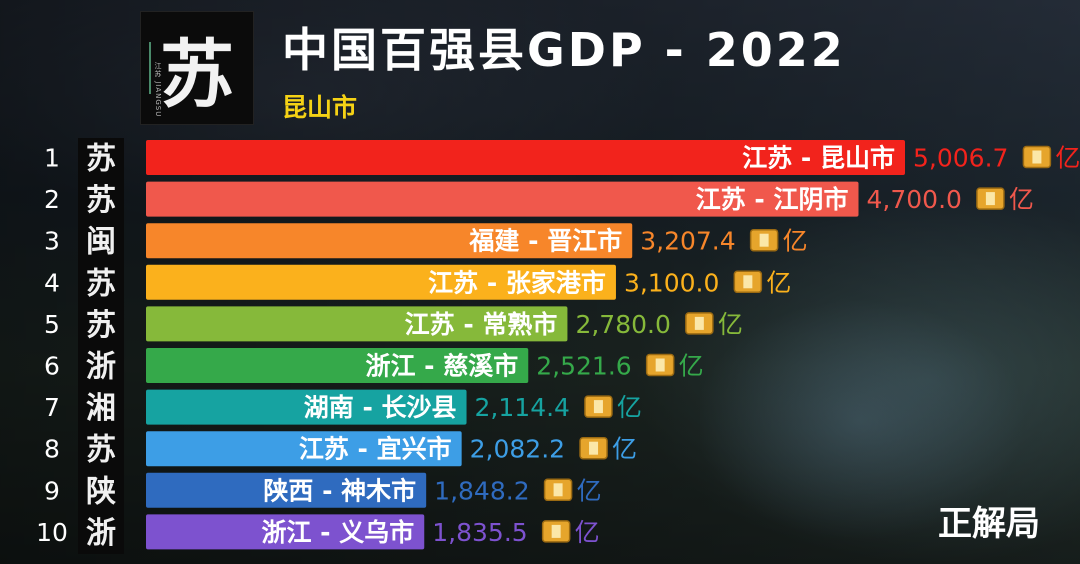 The image size is (1080, 564). Describe the element at coordinates (52, 324) in the screenshot. I see `rank-label: 5` at that location.